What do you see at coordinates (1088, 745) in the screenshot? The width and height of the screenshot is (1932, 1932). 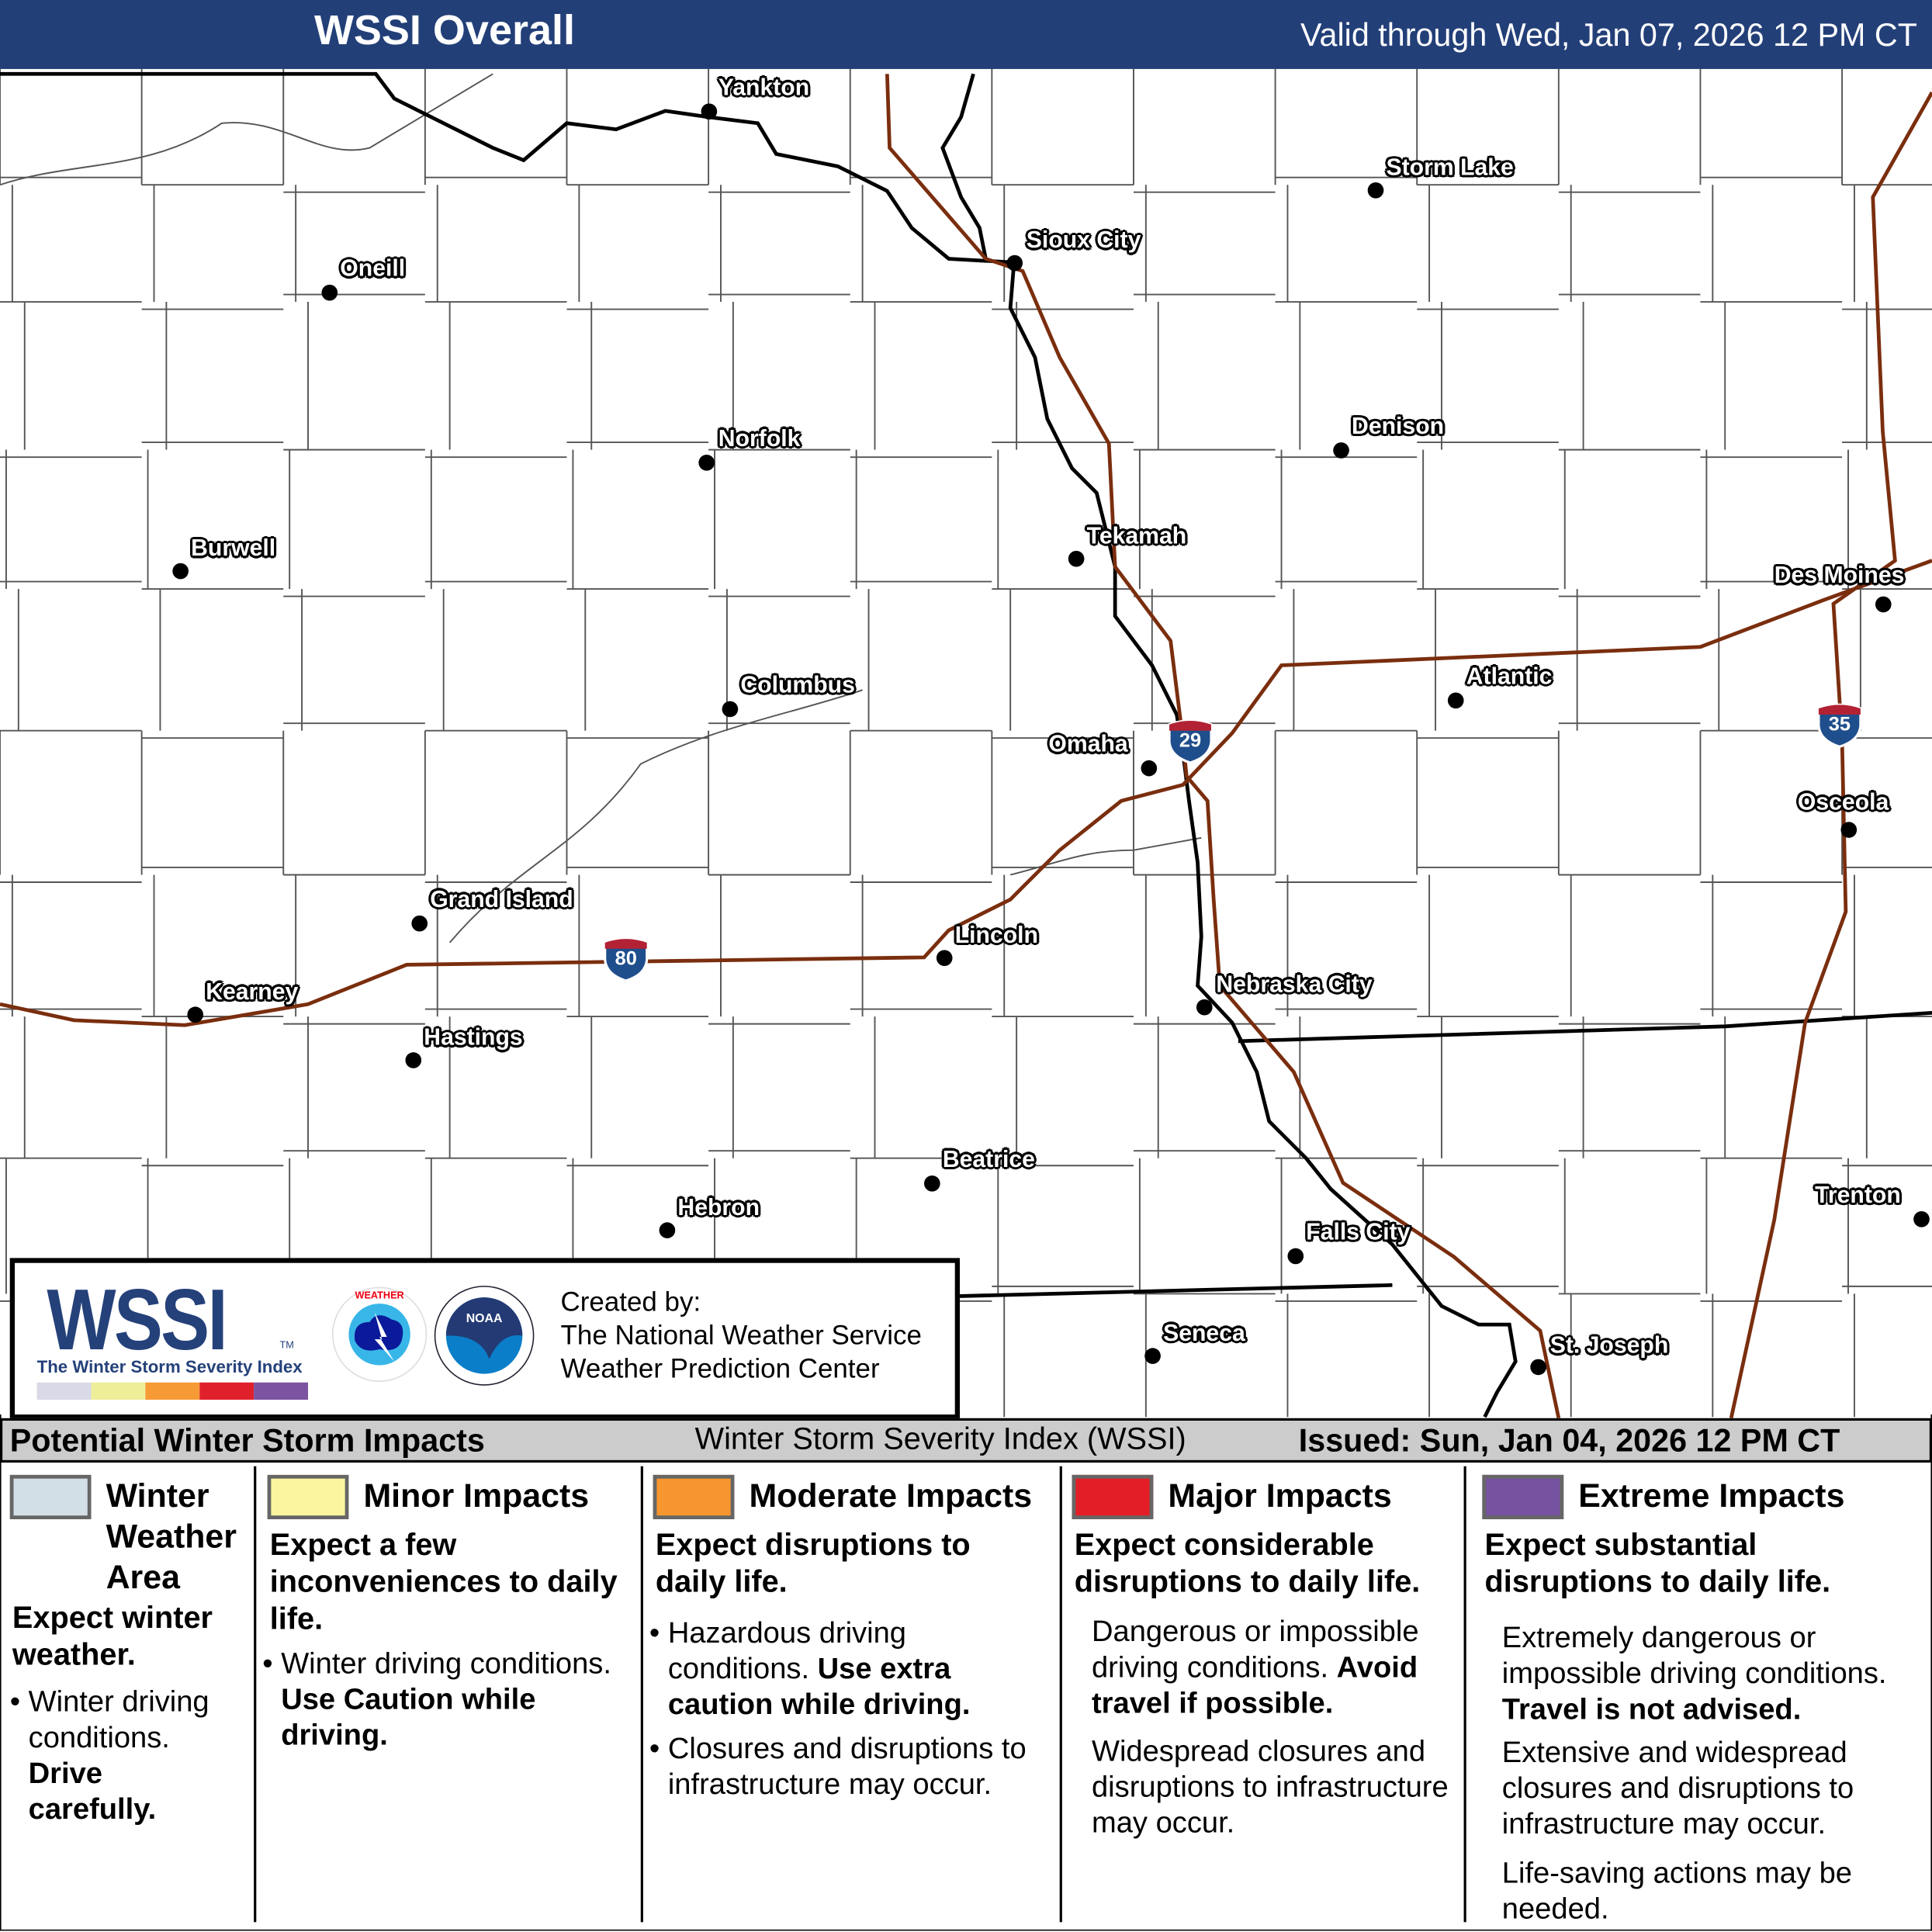 I see `city-label: Omaha` at bounding box center [1088, 745].